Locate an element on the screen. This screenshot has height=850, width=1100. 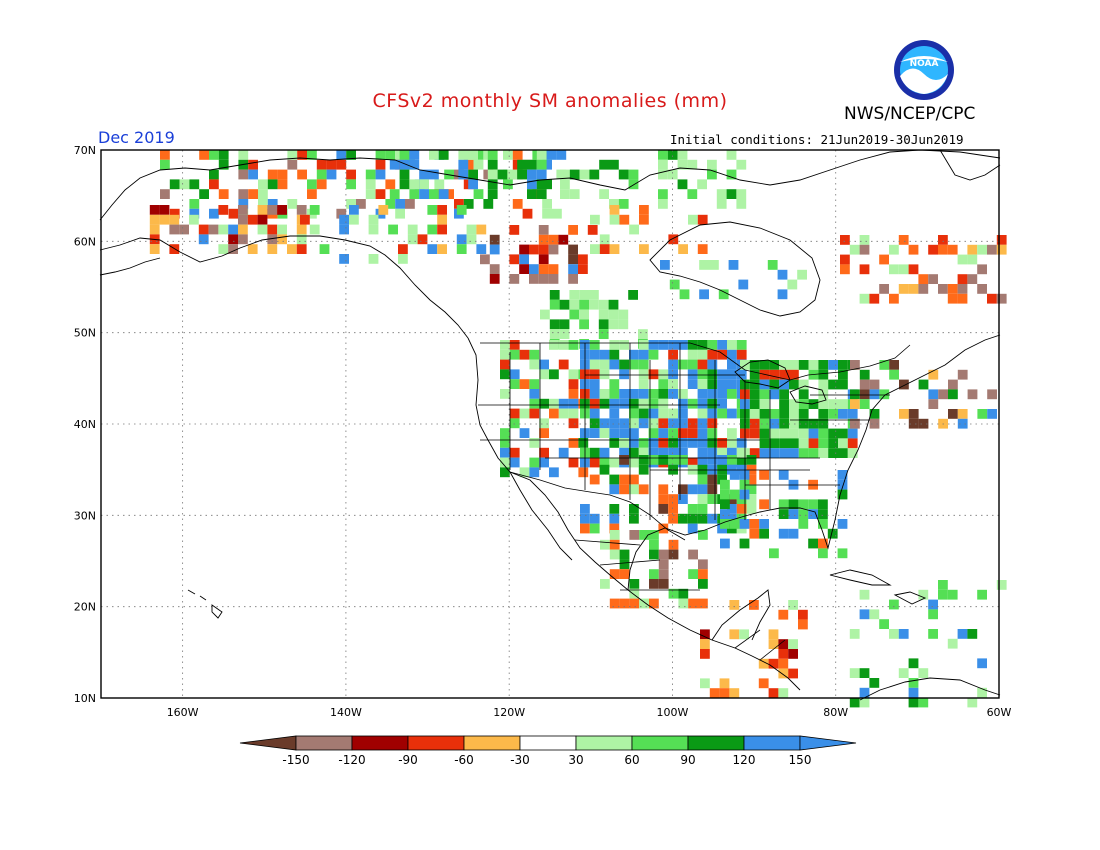
latitude-label: 40N is located at coordinates (85, 424).